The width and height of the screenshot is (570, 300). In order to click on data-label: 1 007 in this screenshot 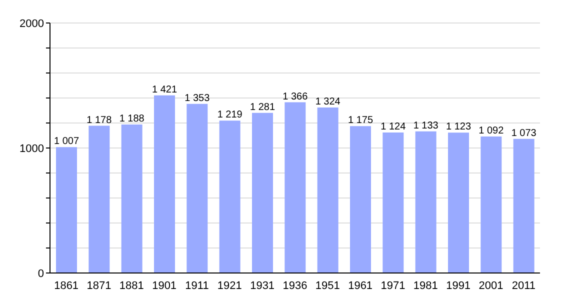, I will do `click(67, 142)`.